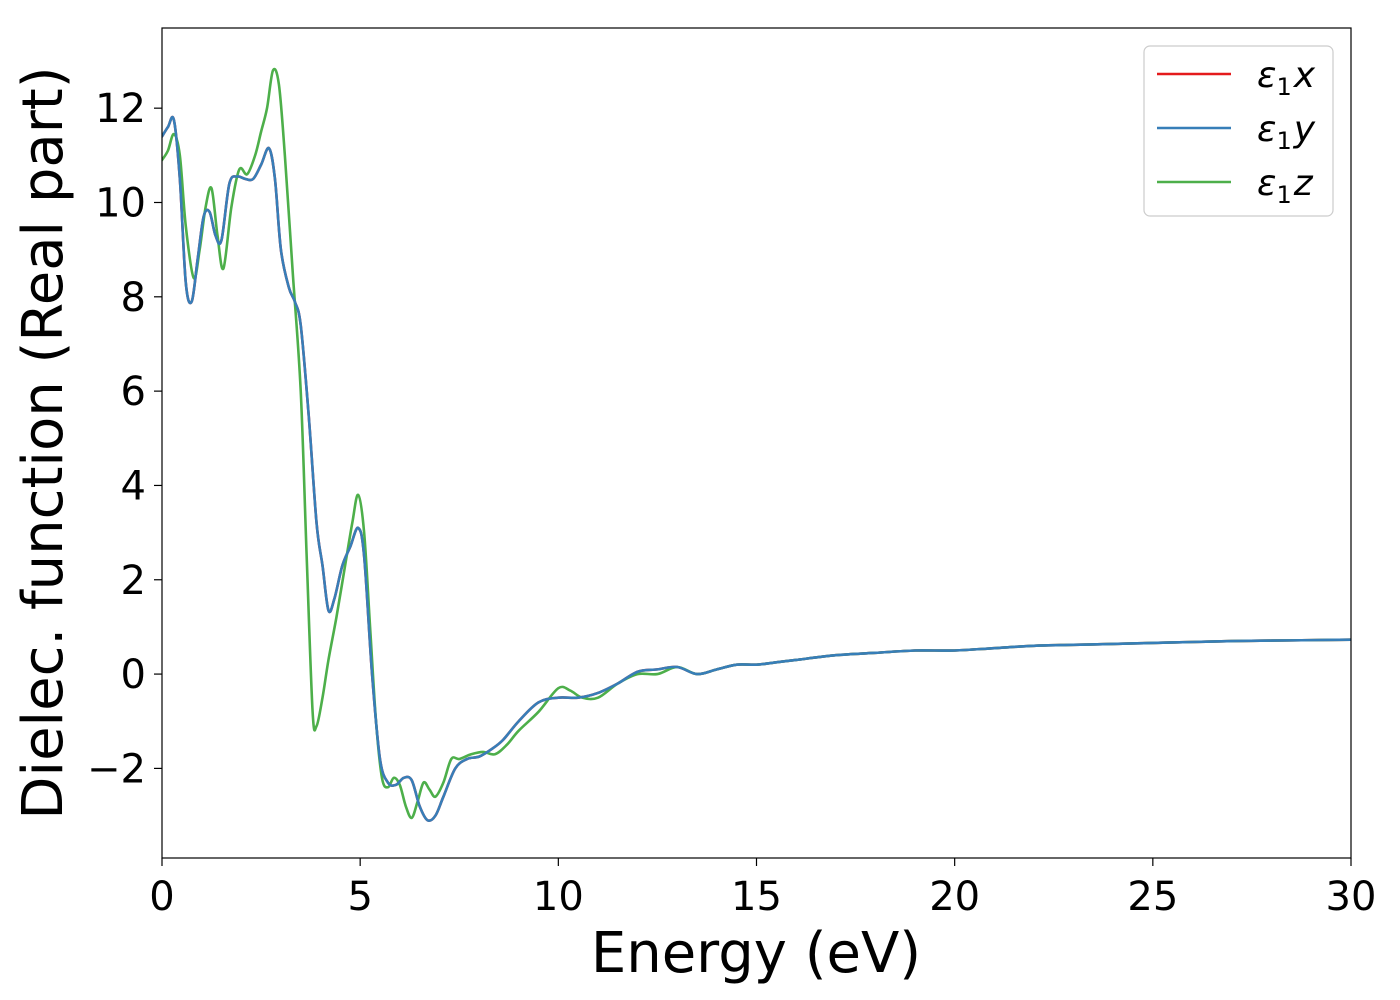 The width and height of the screenshot is (1400, 1000). I want to click on y-tick-label: 6, so click(133, 392).